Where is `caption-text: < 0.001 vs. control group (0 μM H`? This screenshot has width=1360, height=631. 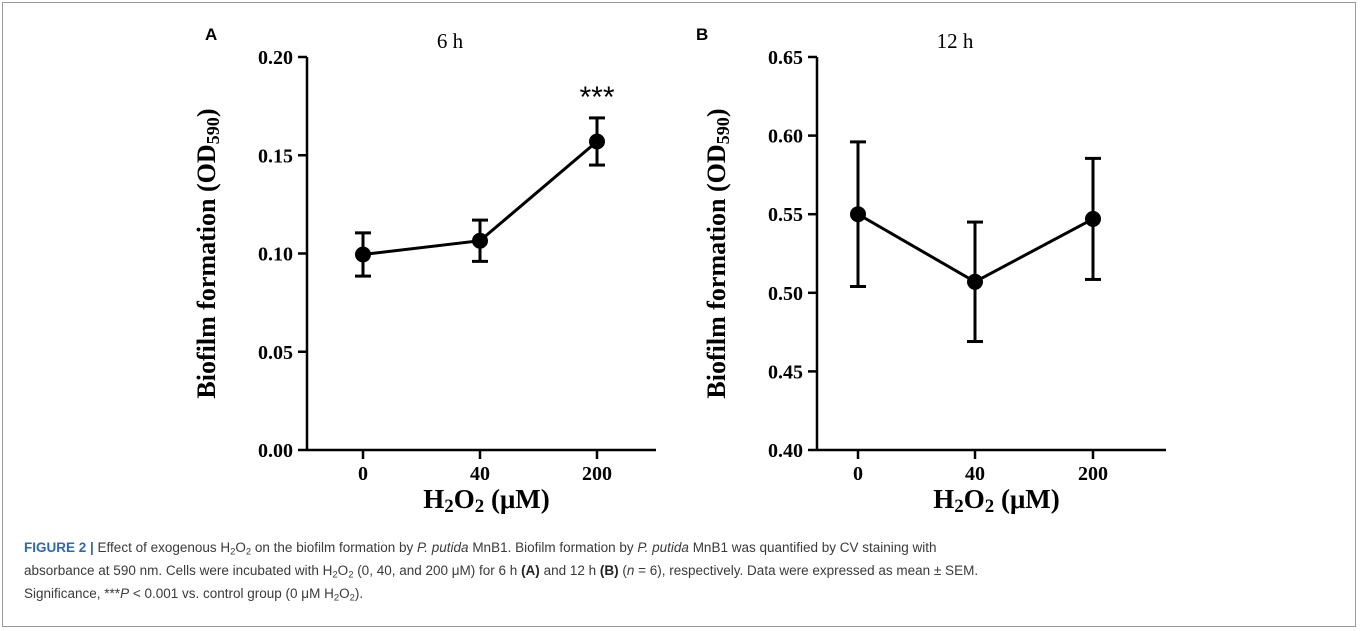 caption-text: < 0.001 vs. control group (0 μM H is located at coordinates (231, 593).